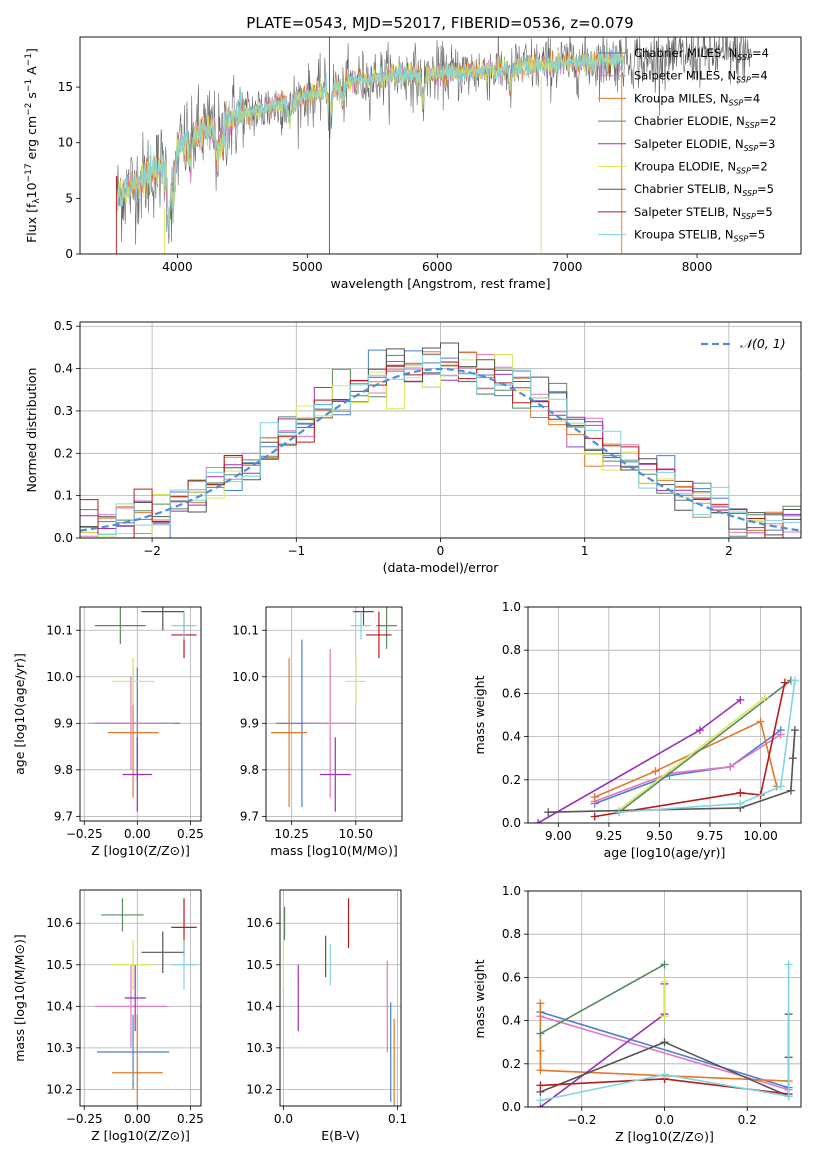  What do you see at coordinates (567, 267) in the screenshot?
I see `x-tick-label: 7000` at bounding box center [567, 267].